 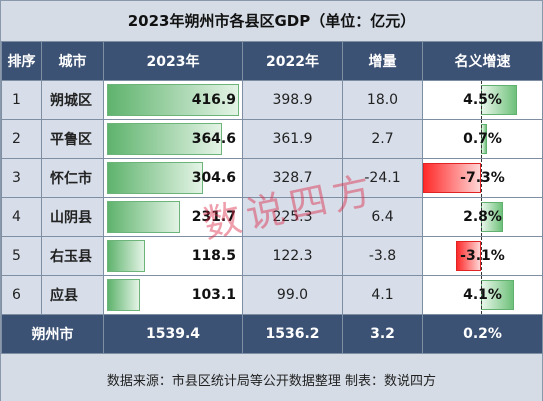 I want to click on total-2022: 1536.2, so click(x=292, y=334).